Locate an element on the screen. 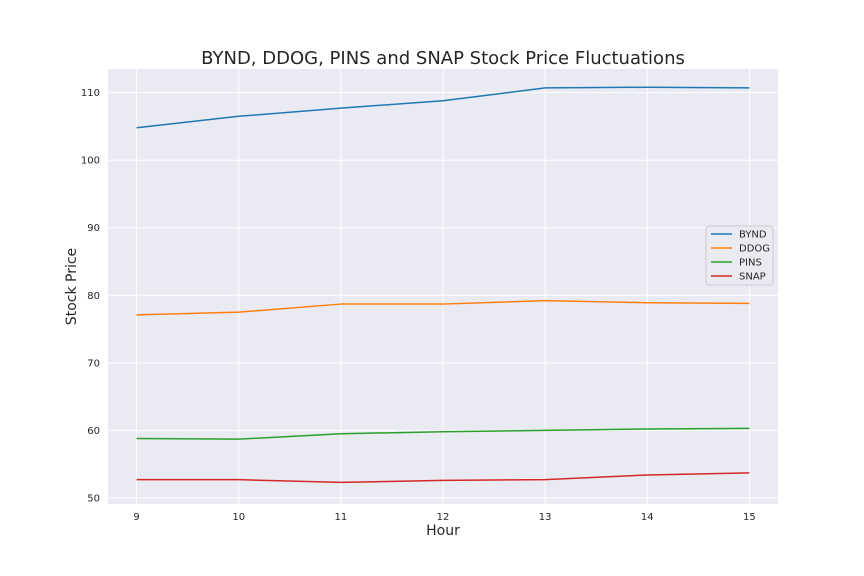  x-tick-label: 12 is located at coordinates (443, 517).